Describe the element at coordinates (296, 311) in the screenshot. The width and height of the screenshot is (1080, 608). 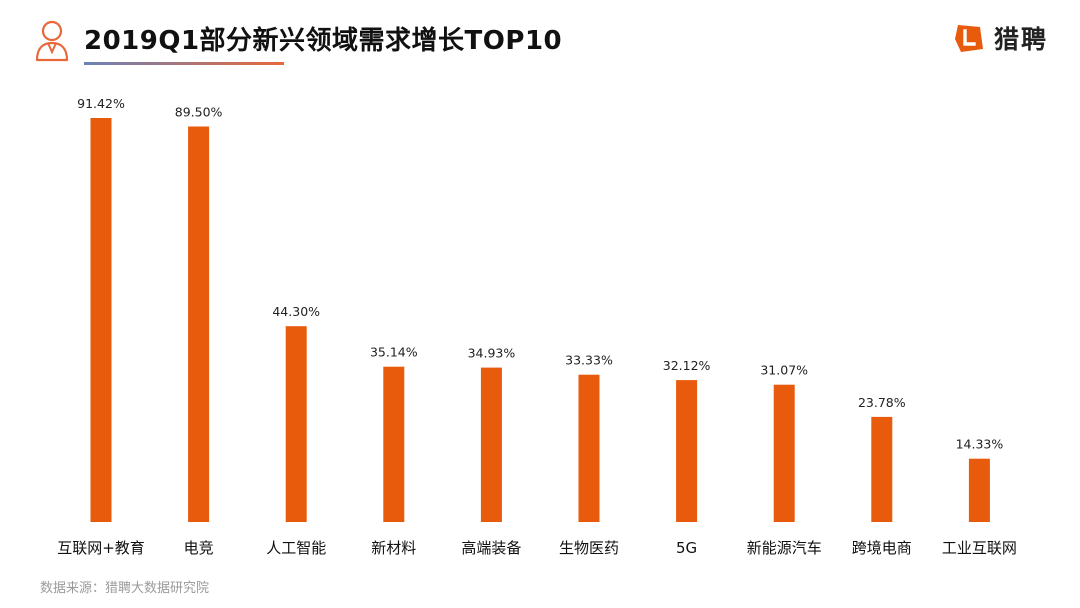
I see `value-label-2: 44.30%` at that location.